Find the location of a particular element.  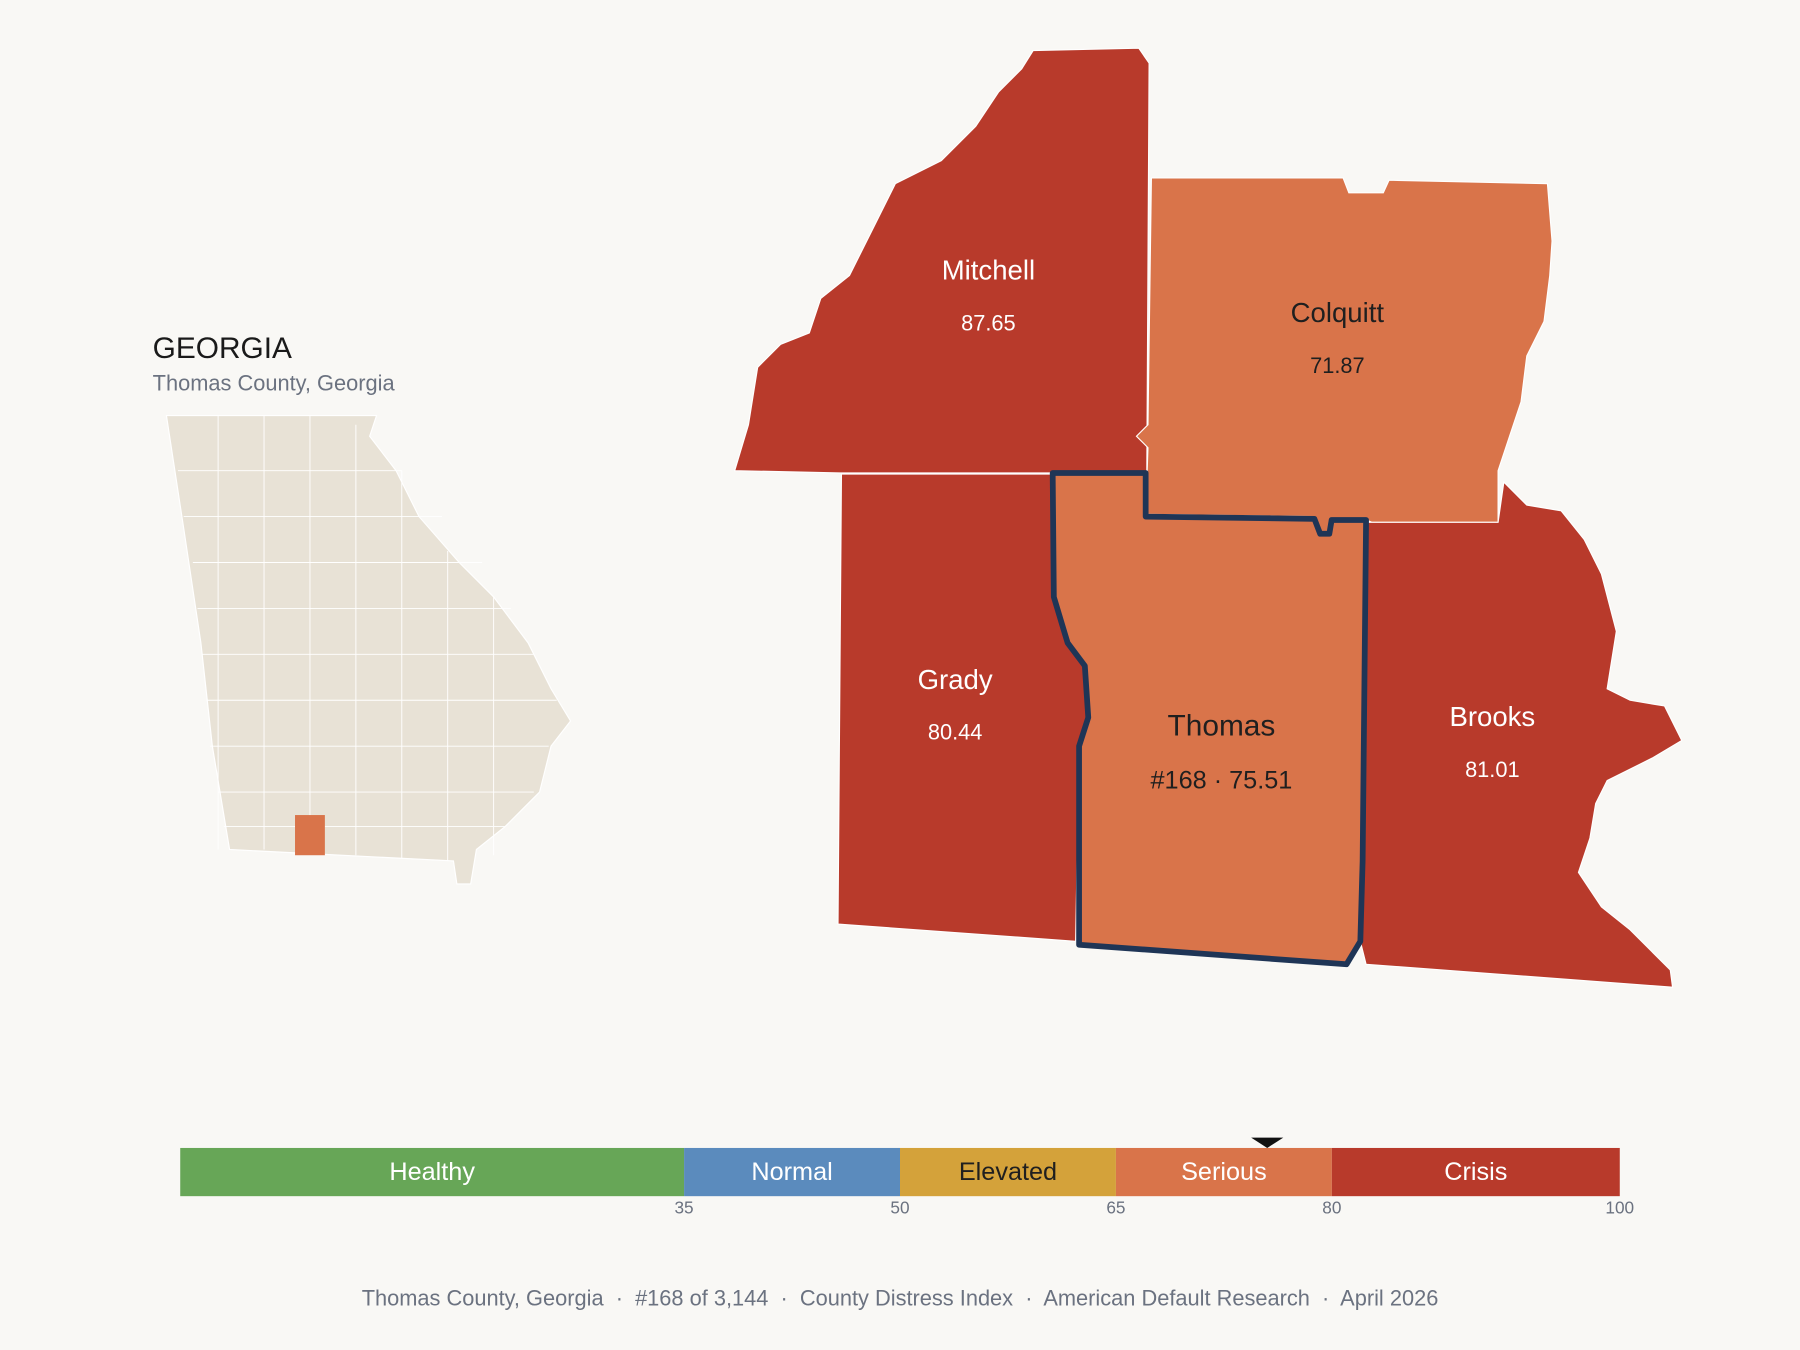

state-outline is located at coordinates (368, 649).